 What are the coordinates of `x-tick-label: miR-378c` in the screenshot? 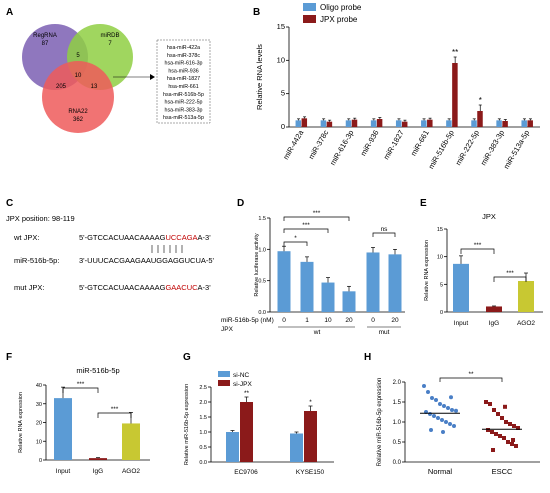 It's located at (319, 144).